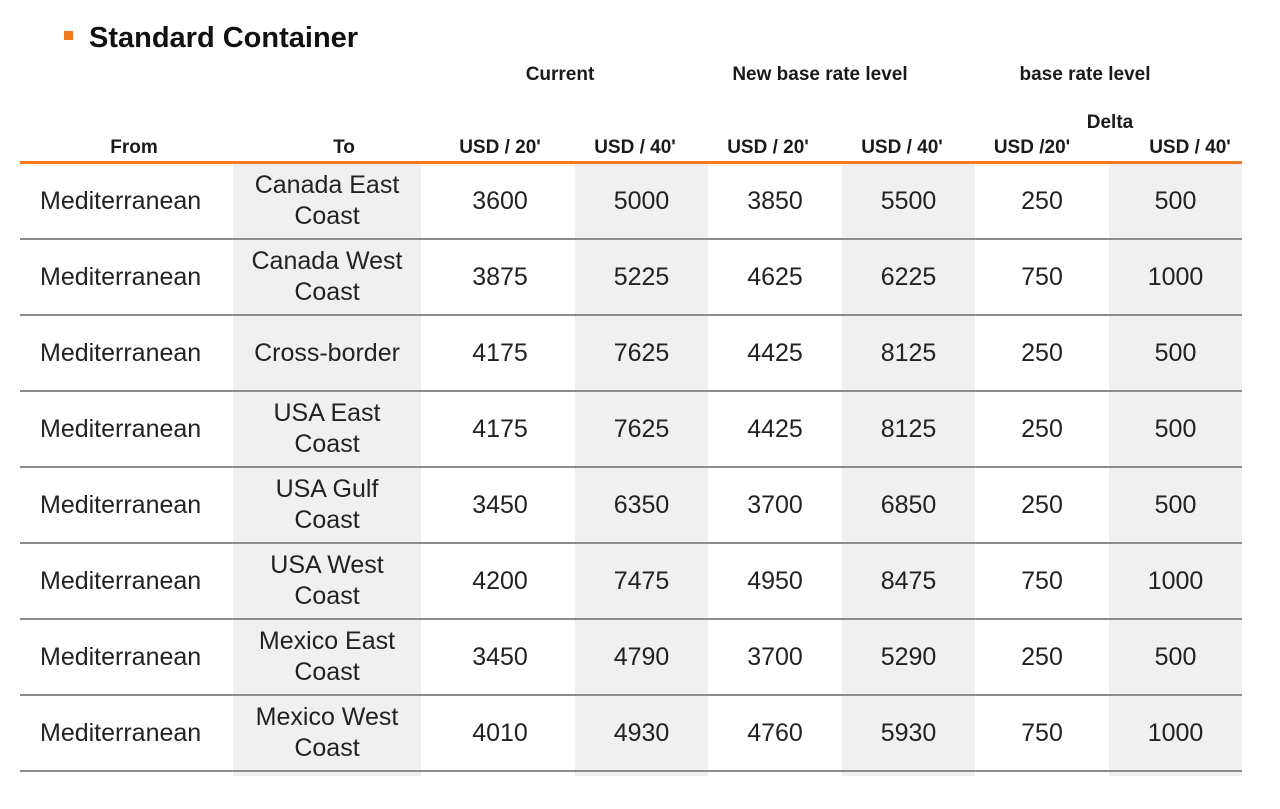 The width and height of the screenshot is (1280, 809). What do you see at coordinates (631, 162) in the screenshot?
I see `header-divider` at bounding box center [631, 162].